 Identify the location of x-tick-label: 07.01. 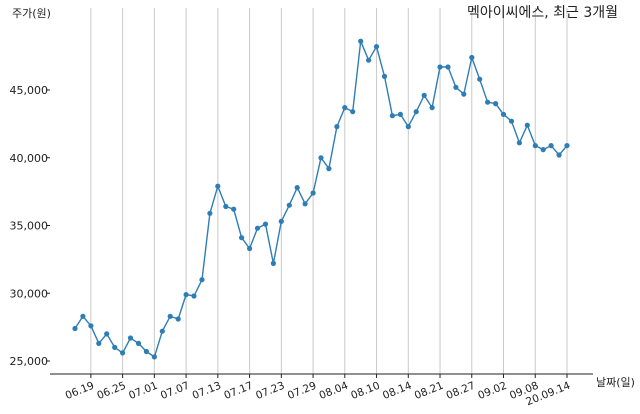
(143, 391).